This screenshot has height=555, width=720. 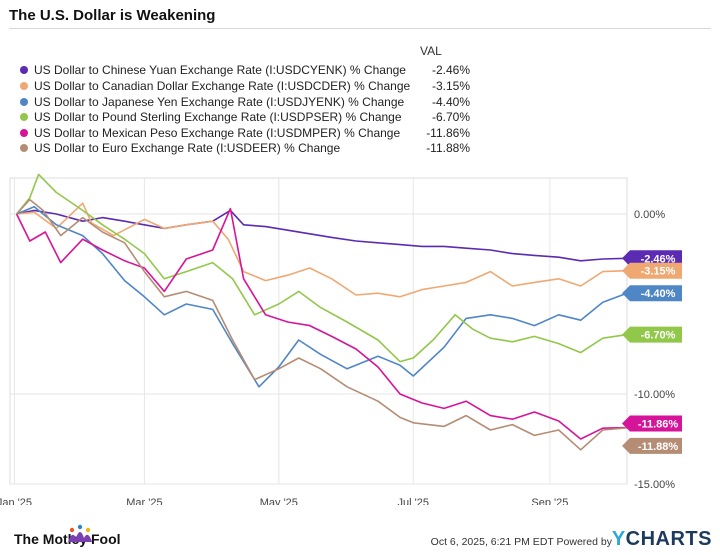 I want to click on ycharts-logo-rest: CHARTS, so click(x=668, y=539).